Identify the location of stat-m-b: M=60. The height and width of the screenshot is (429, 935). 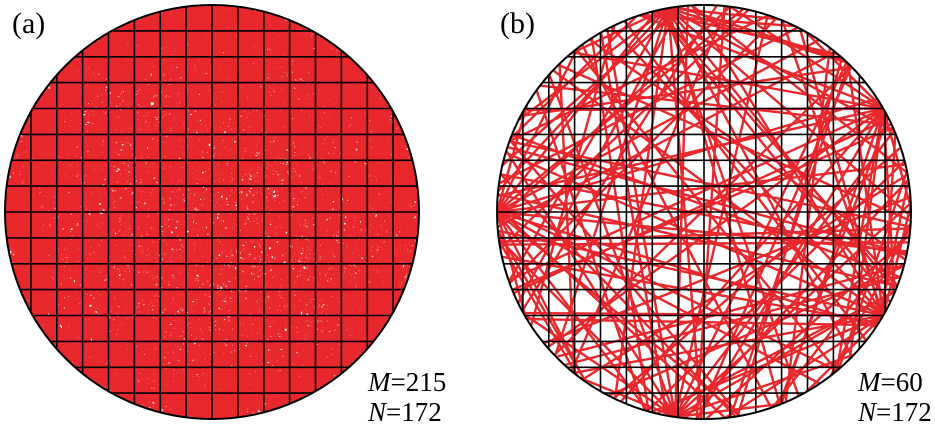
(890, 382).